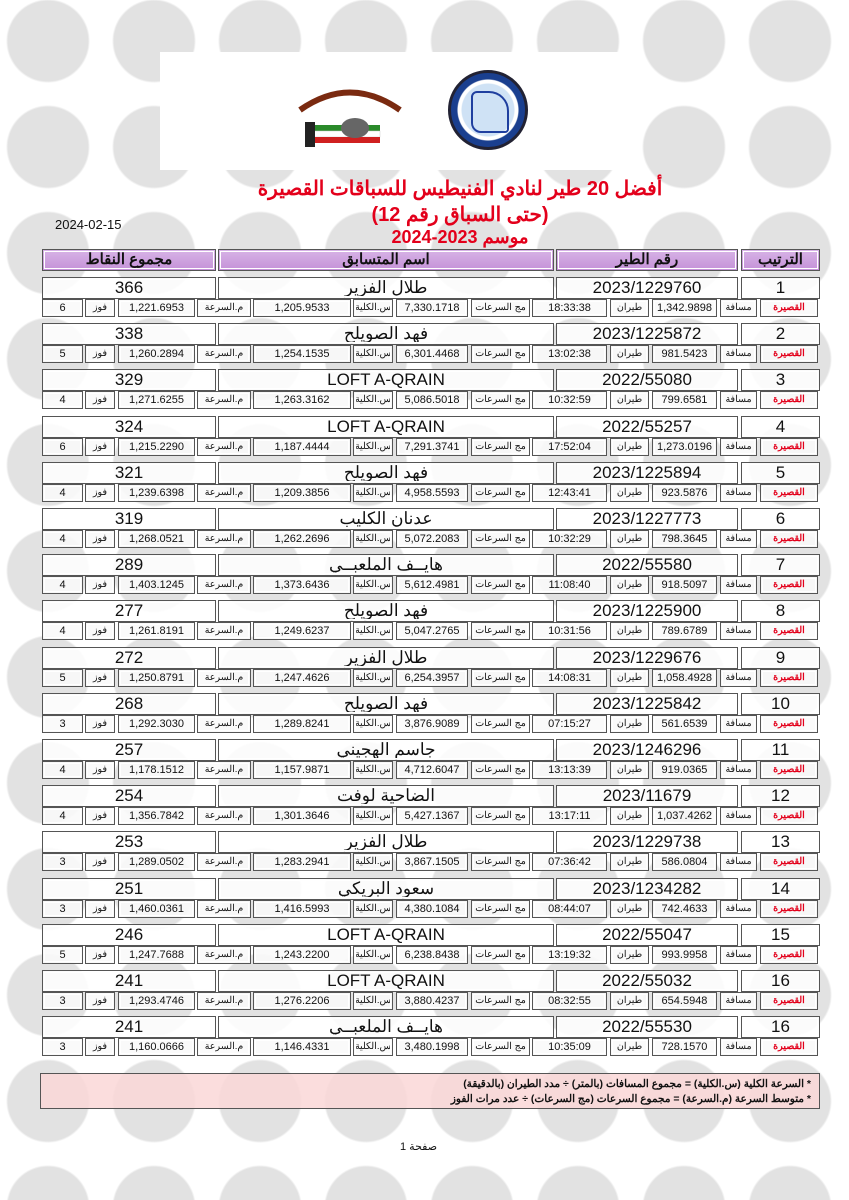 This screenshot has height=1200, width=849. Describe the element at coordinates (62, 862) in the screenshot. I see `cell-wins: 3` at that location.